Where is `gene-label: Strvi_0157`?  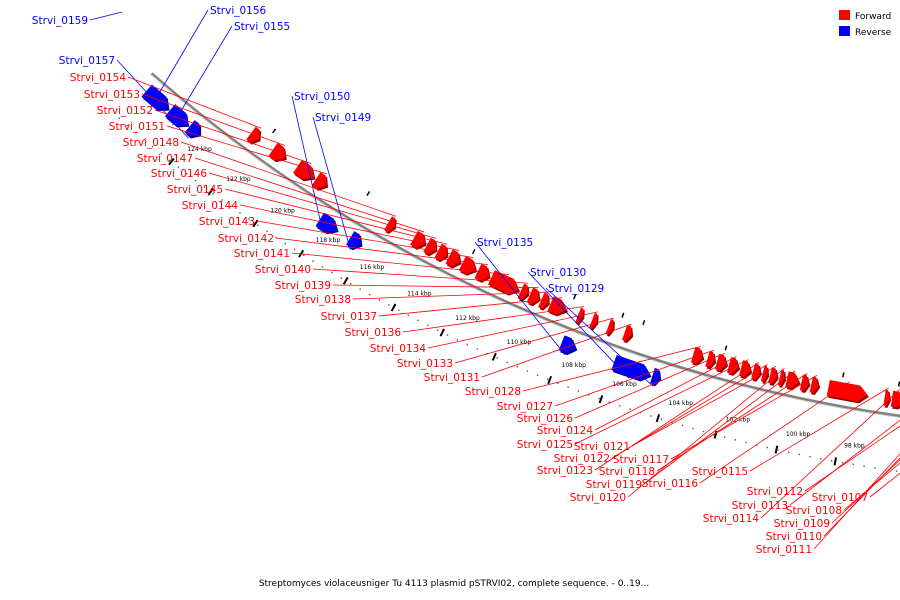 gene-label: Strvi_0157 is located at coordinates (87, 61).